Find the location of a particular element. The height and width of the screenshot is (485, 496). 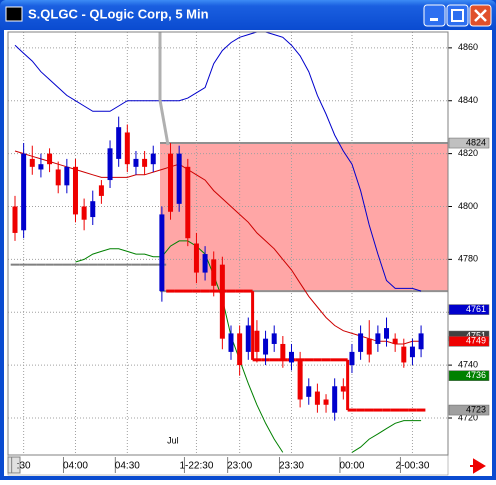

y-tick-label: 4780 is located at coordinates (468, 259).